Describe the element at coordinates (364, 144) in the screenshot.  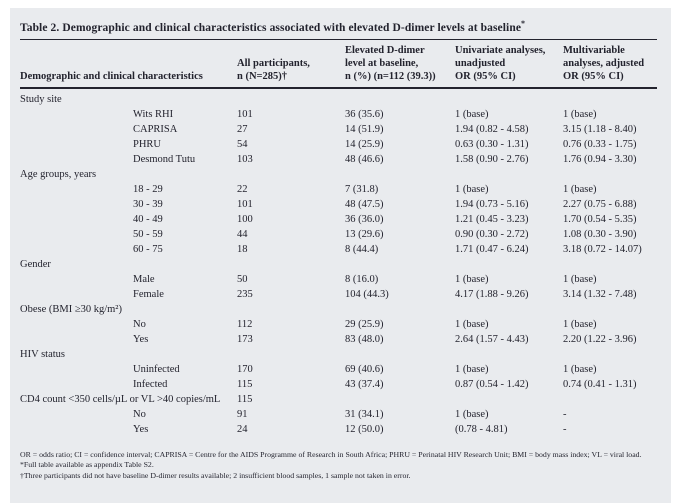
I see `cell-elevated-ddimer-n: 14 (25.9)` at that location.